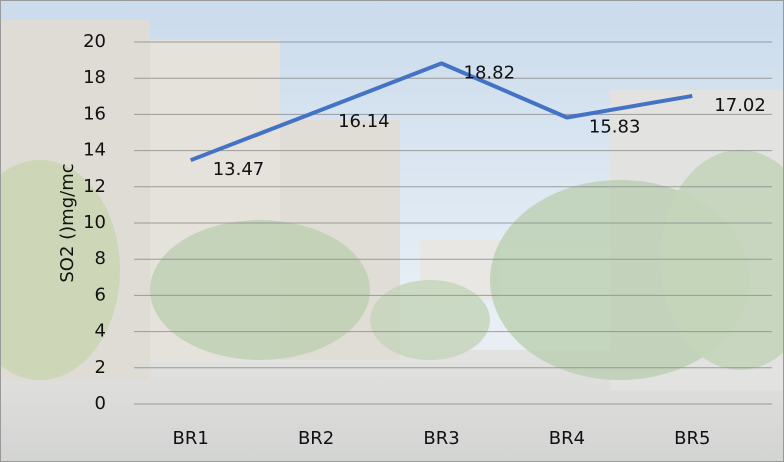 This screenshot has width=784, height=462. What do you see at coordinates (67, 222) in the screenshot?
I see `y-axis-title: SO2 ()mg/mc` at bounding box center [67, 222].